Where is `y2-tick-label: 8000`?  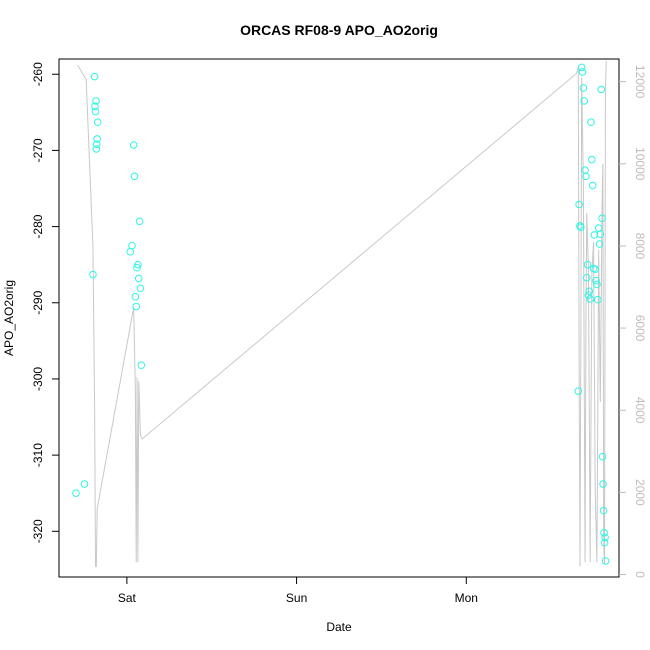
y2-tick-label: 8000 is located at coordinates (640, 246).